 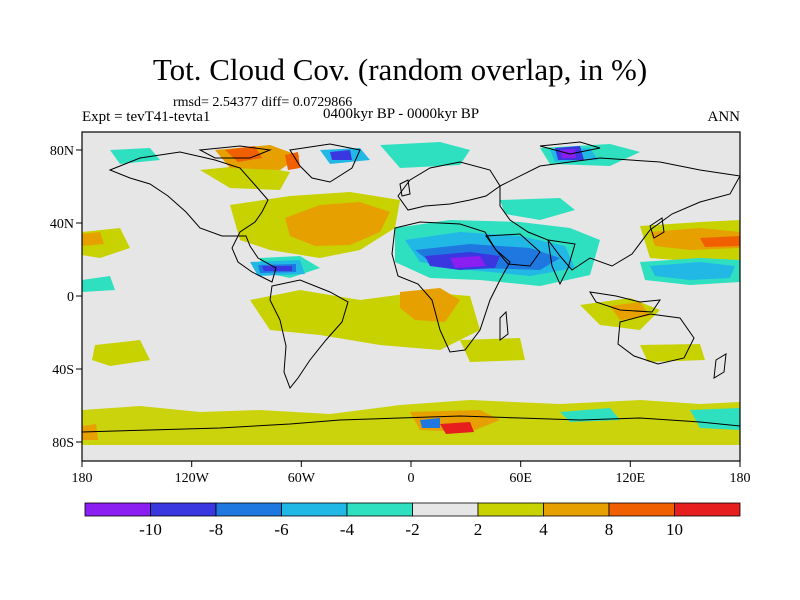 I want to click on rmsd-diff-text: rmsd= 2.54377 diff= 0.0729866, so click(x=263, y=102).